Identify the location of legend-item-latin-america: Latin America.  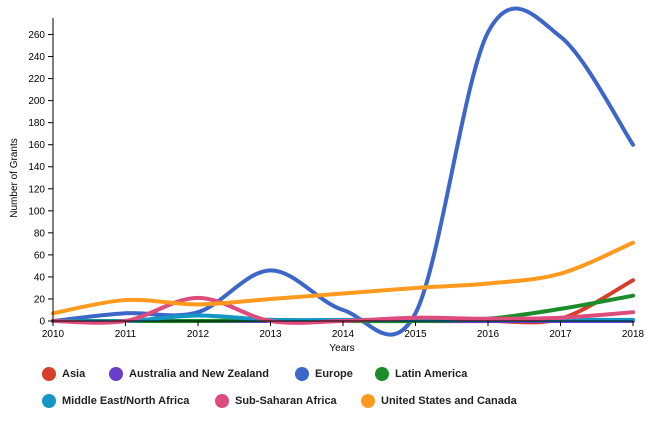
(421, 373).